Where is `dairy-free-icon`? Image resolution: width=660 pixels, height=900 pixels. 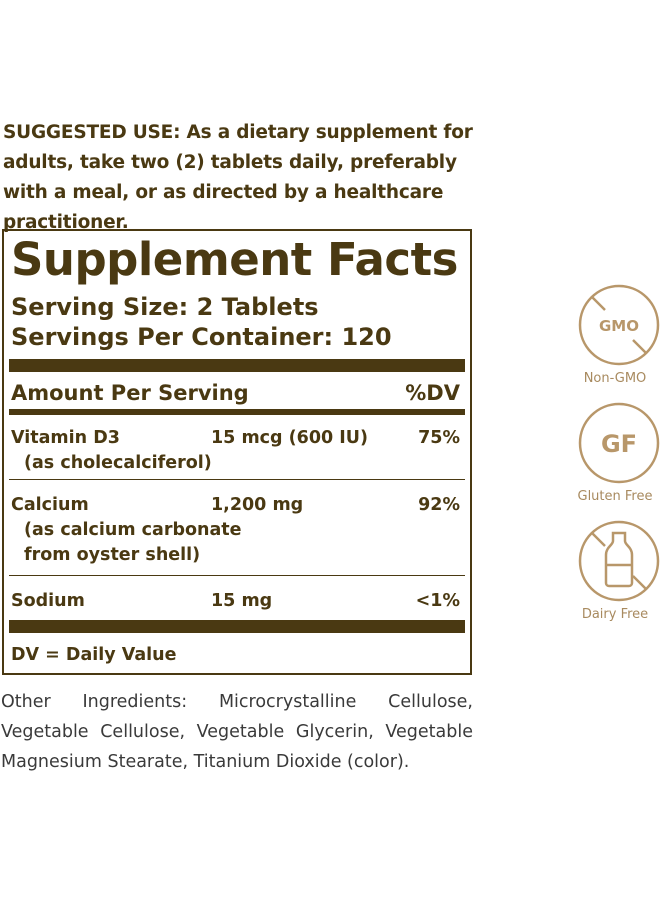
dairy-free-icon is located at coordinates (619, 561).